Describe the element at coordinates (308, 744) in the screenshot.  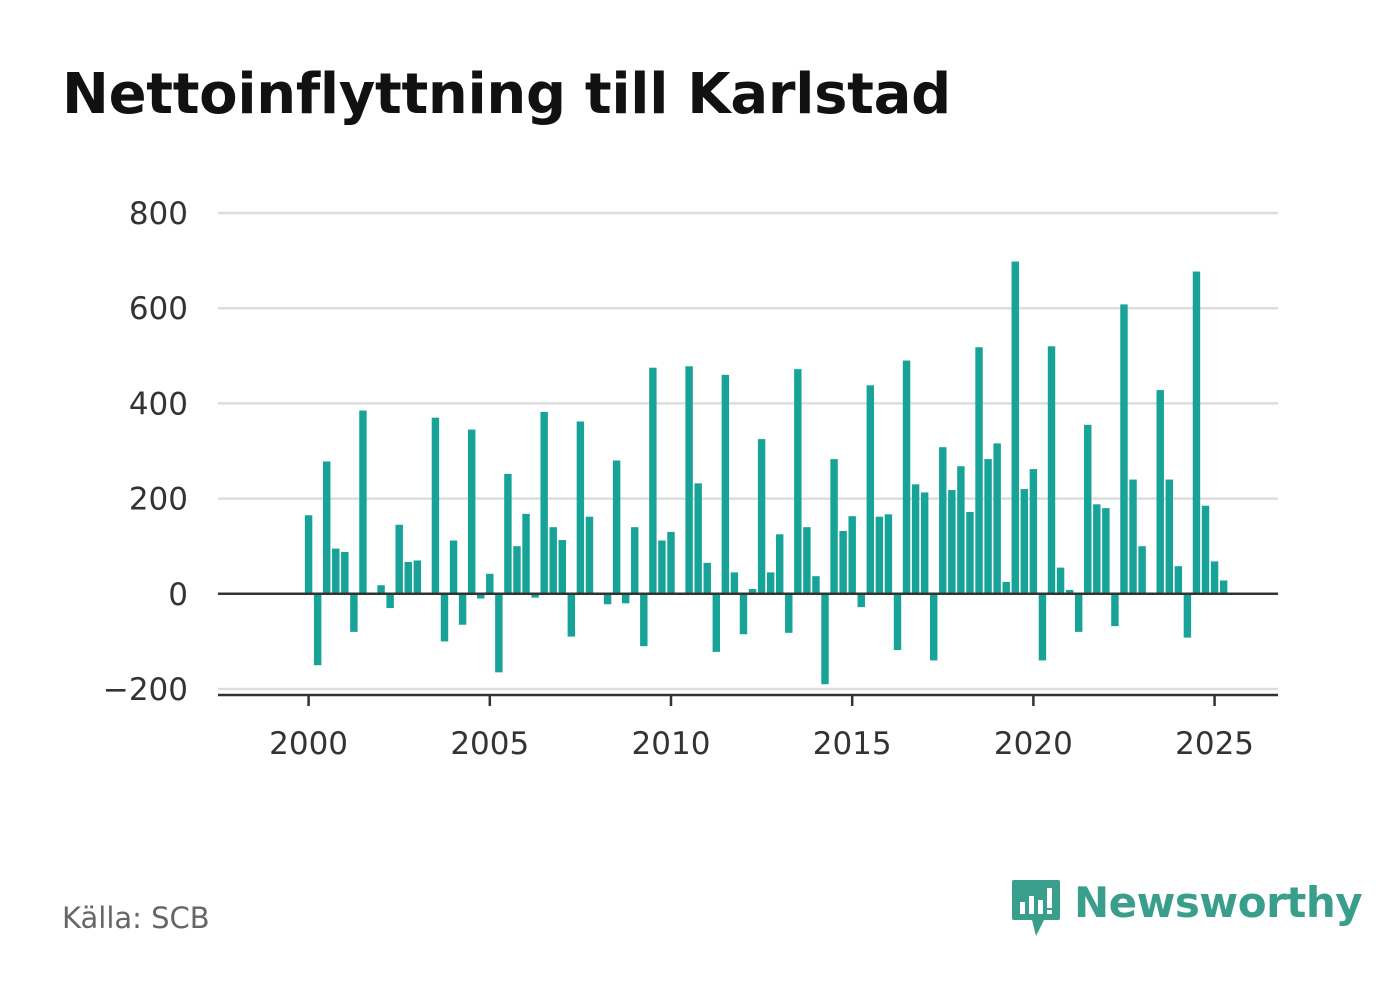
I see `x-tick-label: 2000` at that location.